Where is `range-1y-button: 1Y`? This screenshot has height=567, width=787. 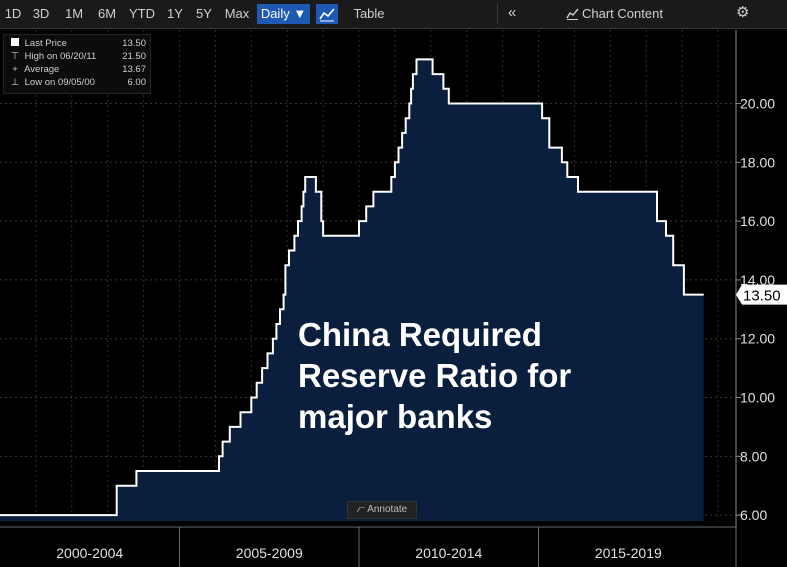
range-1y-button: 1Y is located at coordinates (175, 13).